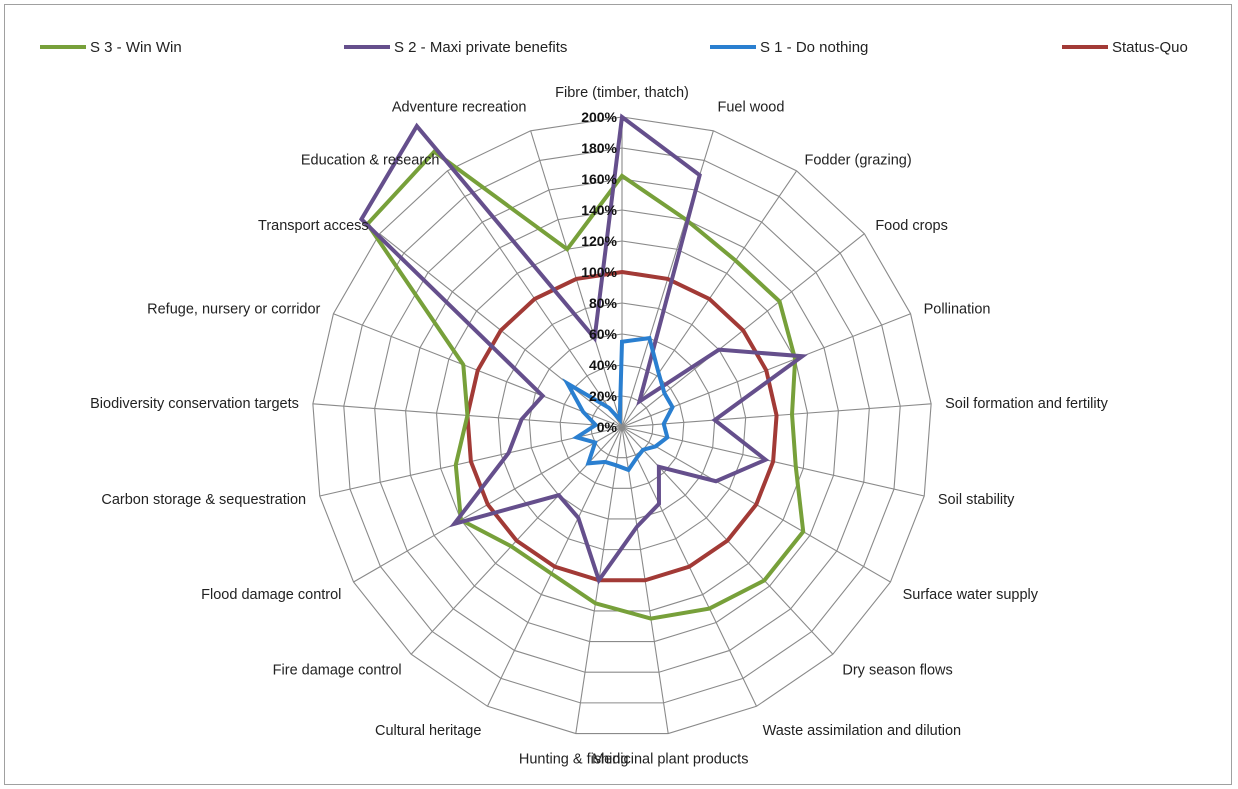 The image size is (1238, 789). What do you see at coordinates (63, 47) in the screenshot?
I see `legend-swatch-s3` at bounding box center [63, 47].